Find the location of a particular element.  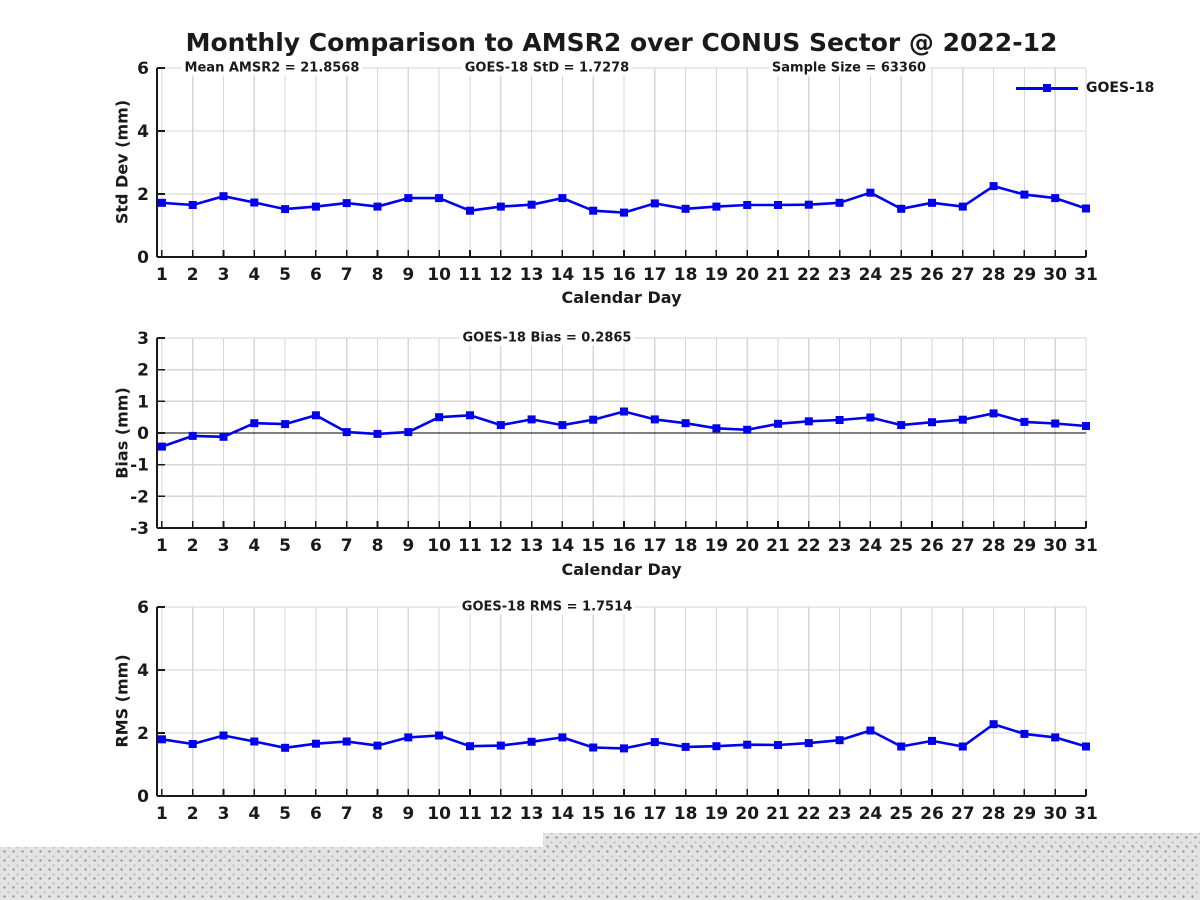

stat-annotation-mean-amsr2: Mean AMSR2 = 21.8568 is located at coordinates (272, 68).